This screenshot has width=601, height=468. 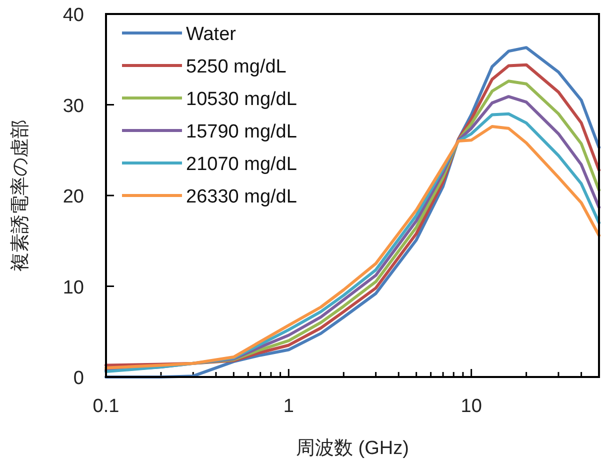 I want to click on x-tick-label: 1, so click(x=288, y=406).